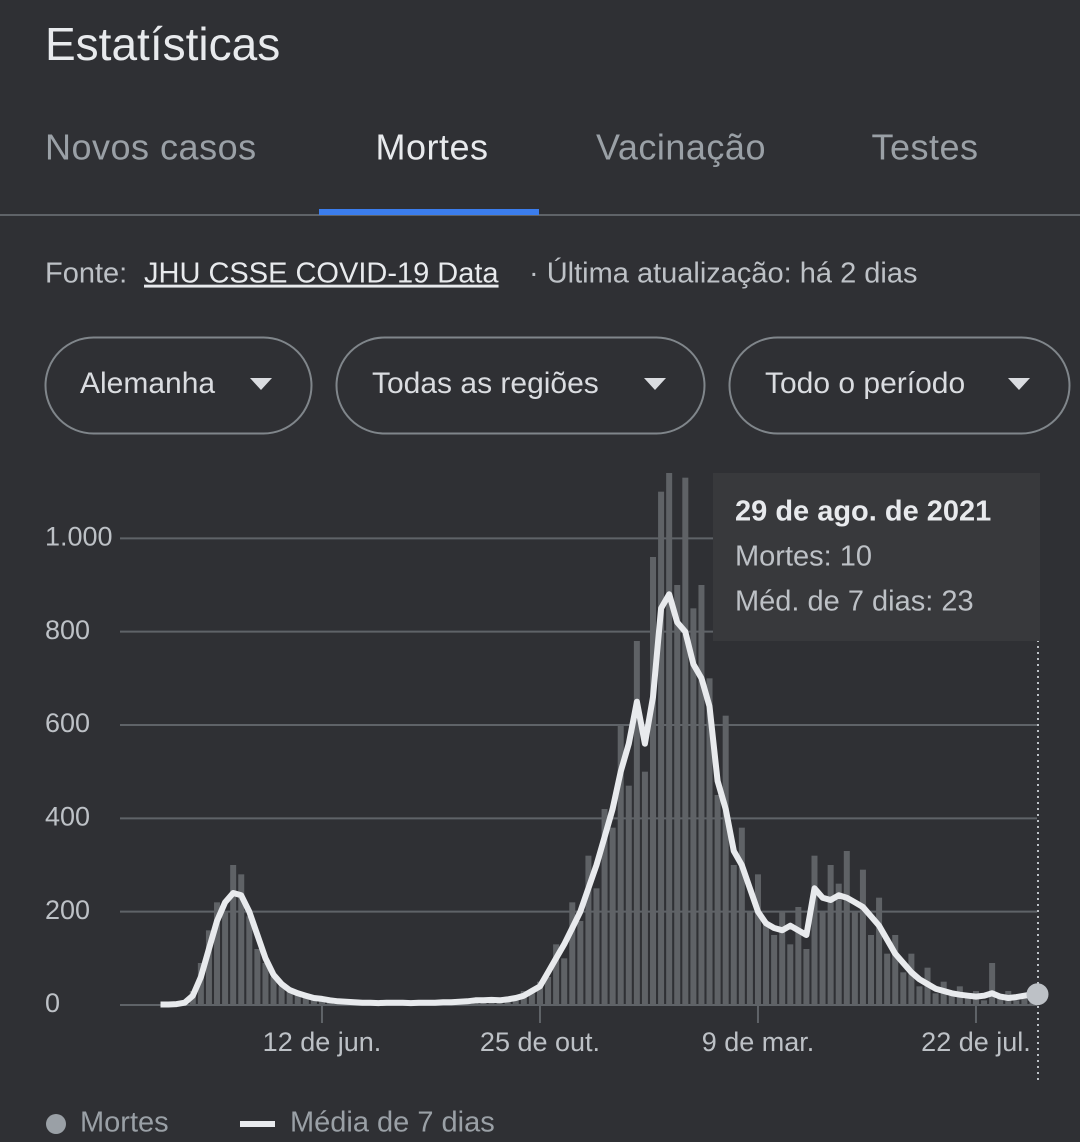 The height and width of the screenshot is (1142, 1080). Describe the element at coordinates (52, 1003) in the screenshot. I see `y-tick-label: 0` at that location.